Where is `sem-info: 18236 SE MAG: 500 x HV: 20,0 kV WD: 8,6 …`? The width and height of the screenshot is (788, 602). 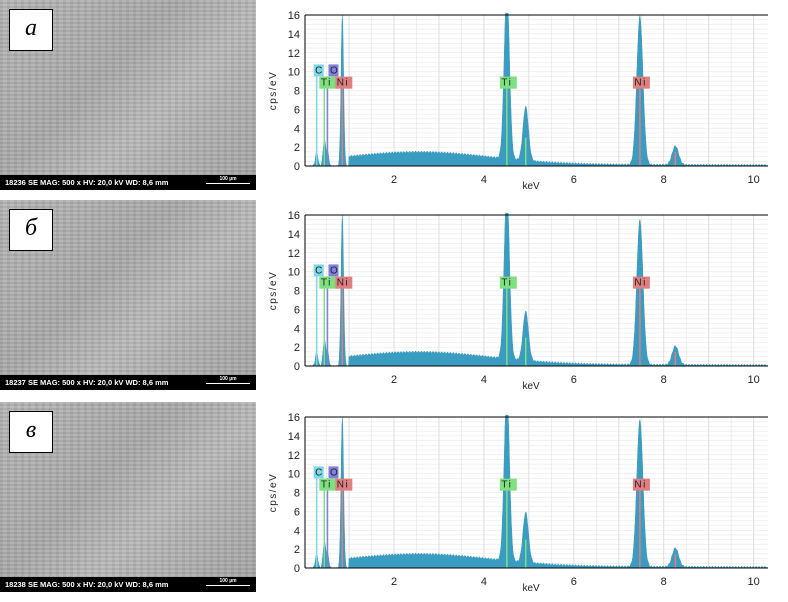 sem-info: 18236 SE MAG: 500 x HV: 20,0 kV WD: 8,6 … is located at coordinates (87, 182).